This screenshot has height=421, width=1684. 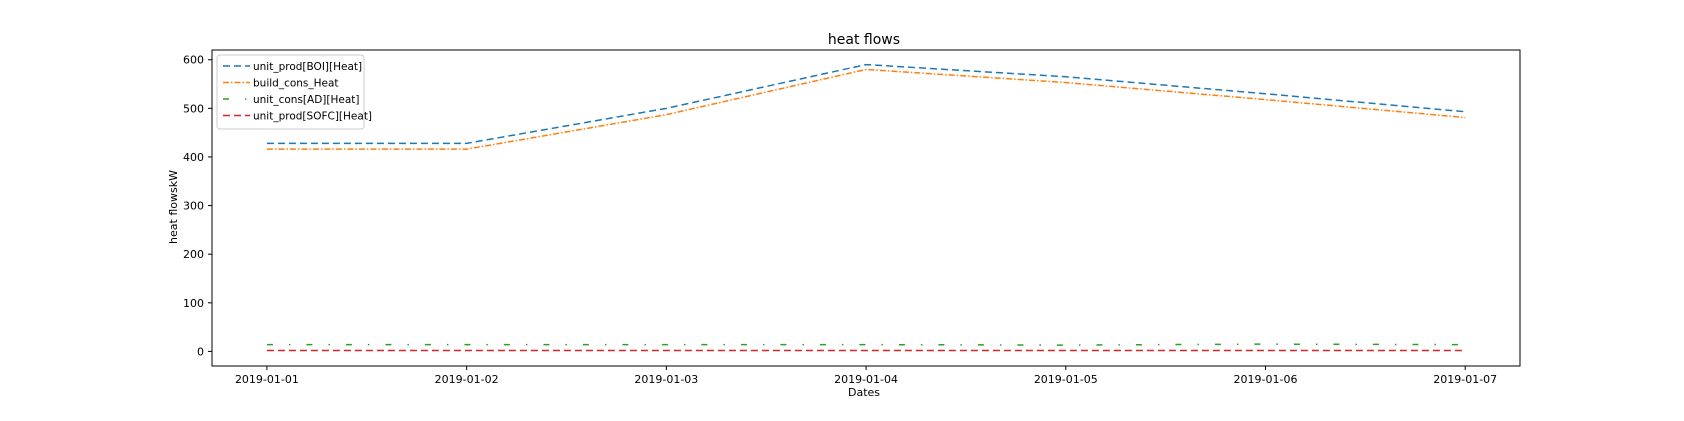 What do you see at coordinates (200, 351) in the screenshot?
I see `y-tick-label: 0` at bounding box center [200, 351].